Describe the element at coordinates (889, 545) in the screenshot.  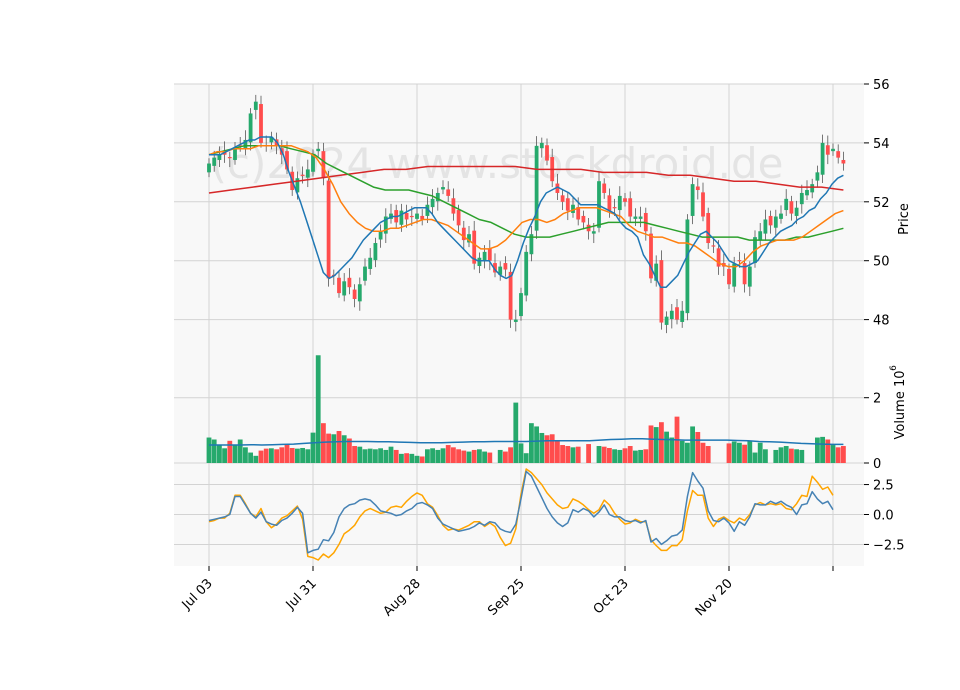
I see `y-tick-label: −2.5` at that location.